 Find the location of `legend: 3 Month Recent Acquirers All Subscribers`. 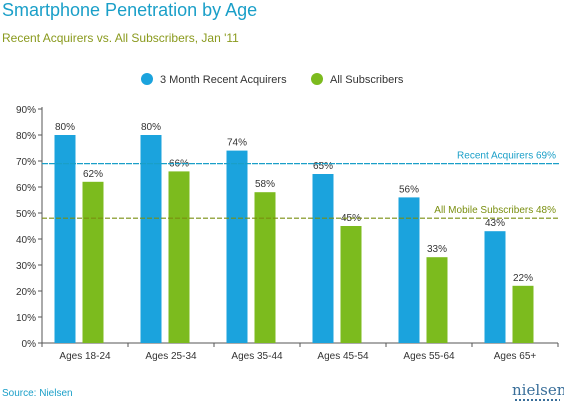

legend: 3 Month Recent Acquirers All Subscribers is located at coordinates (272, 79).